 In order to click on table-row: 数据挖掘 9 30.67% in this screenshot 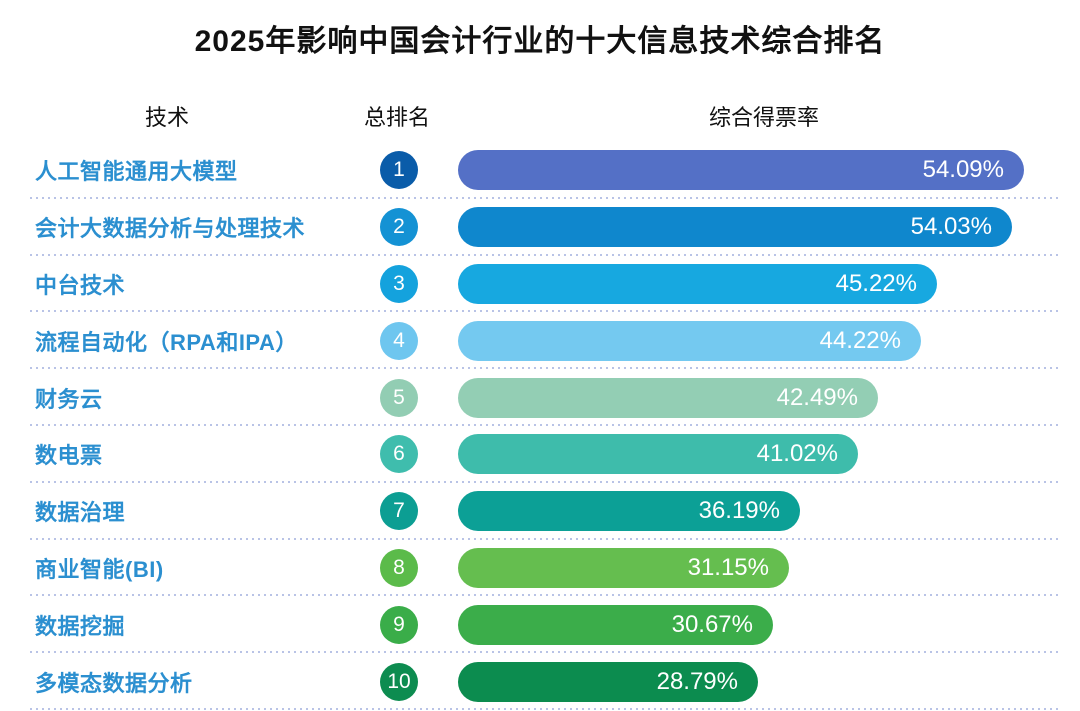, I will do `click(540, 625)`.